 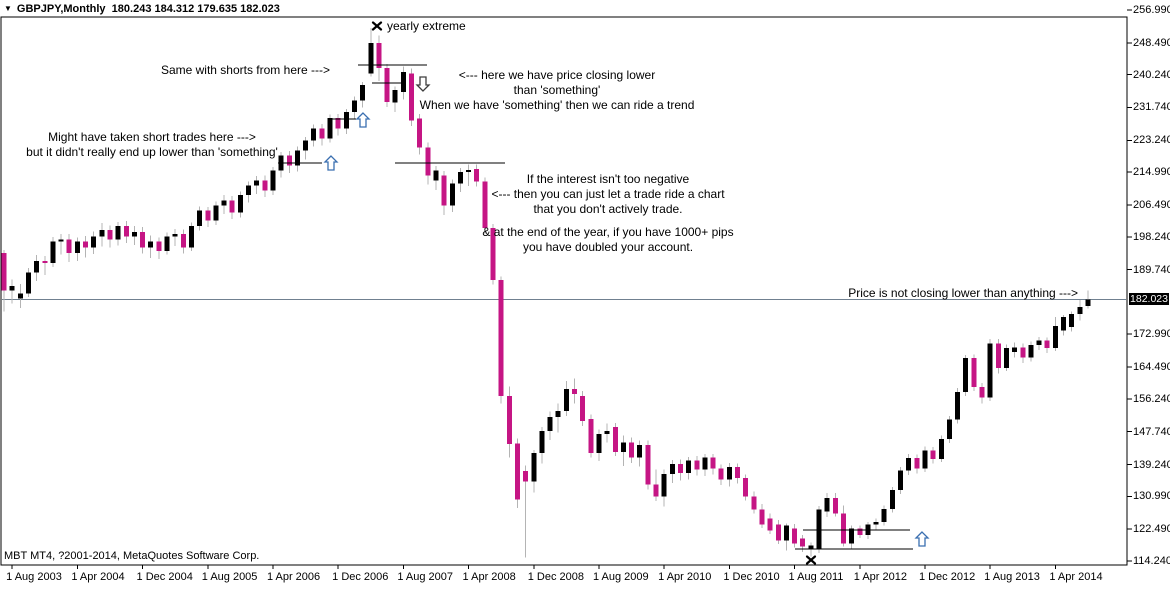 What do you see at coordinates (816, 577) in the screenshot?
I see `date-tick-label: 1 Aug 2011` at bounding box center [816, 577].